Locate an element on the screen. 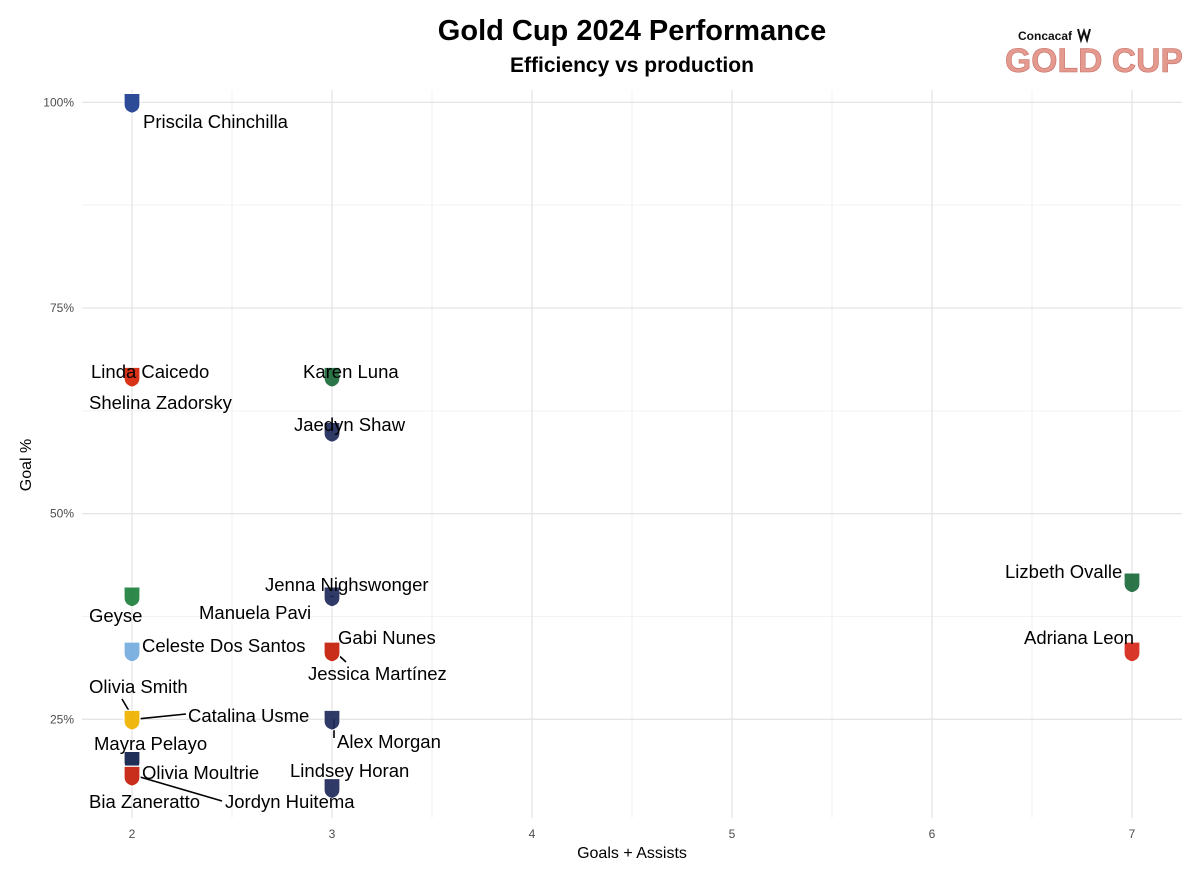  point-label: Linda Caicedo is located at coordinates (150, 371).